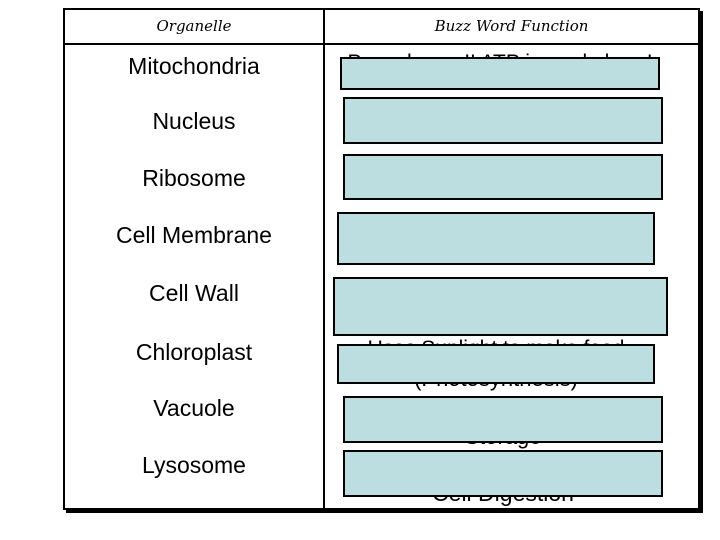  What do you see at coordinates (194, 66) in the screenshot?
I see `organelle-label-mitochondria: Mitochondria` at bounding box center [194, 66].